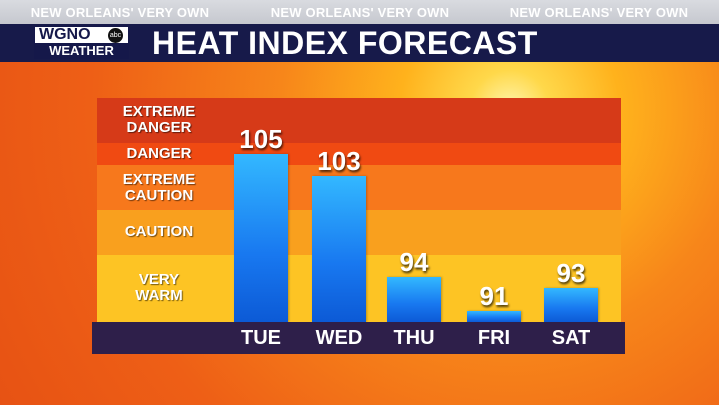 This screenshot has width=719, height=405. I want to click on x-axis-bar, so click(358, 338).